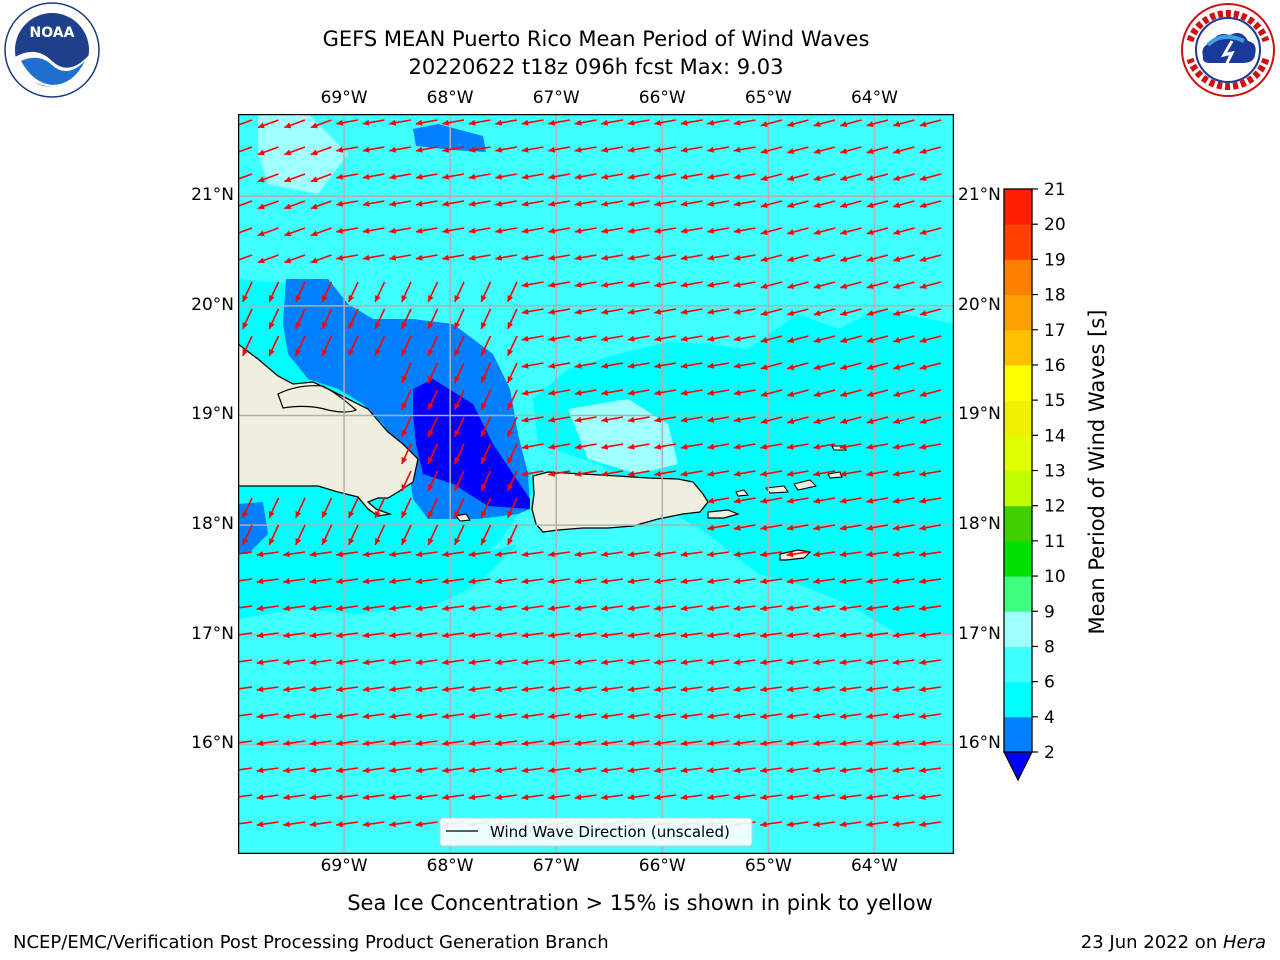 The image size is (1280, 960). Describe the element at coordinates (1173, 942) in the screenshot. I see `footer-right: 23 Jun 2022 on Hera` at that location.